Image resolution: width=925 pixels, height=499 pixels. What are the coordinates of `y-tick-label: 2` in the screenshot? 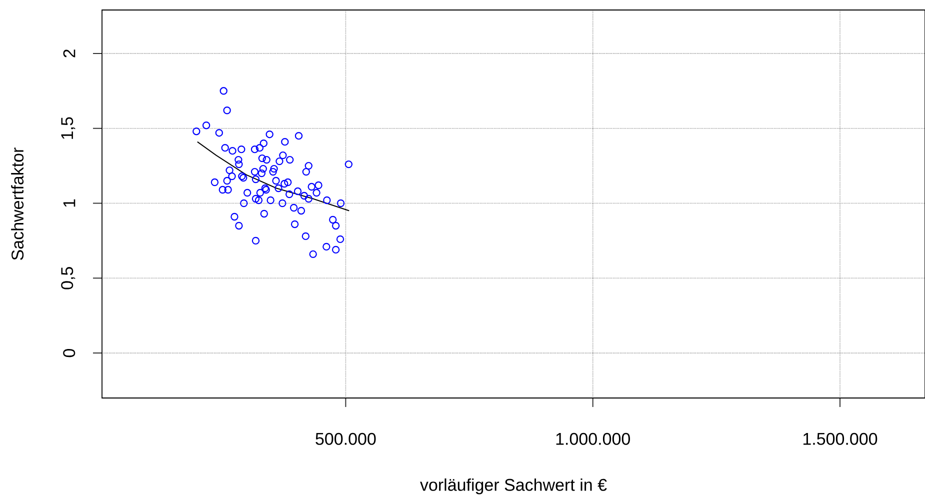 It's located at (69, 54).